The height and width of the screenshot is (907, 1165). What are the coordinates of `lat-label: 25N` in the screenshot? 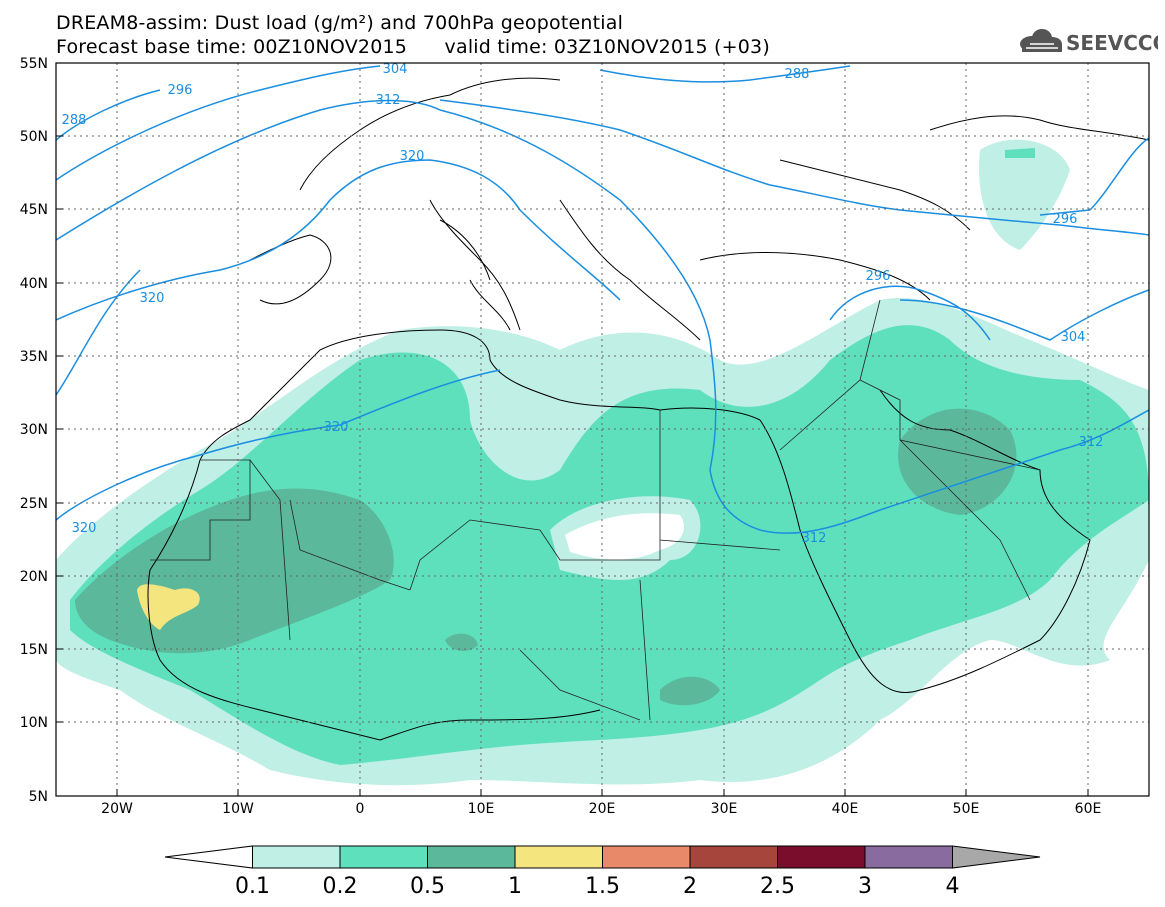 It's located at (34, 504).